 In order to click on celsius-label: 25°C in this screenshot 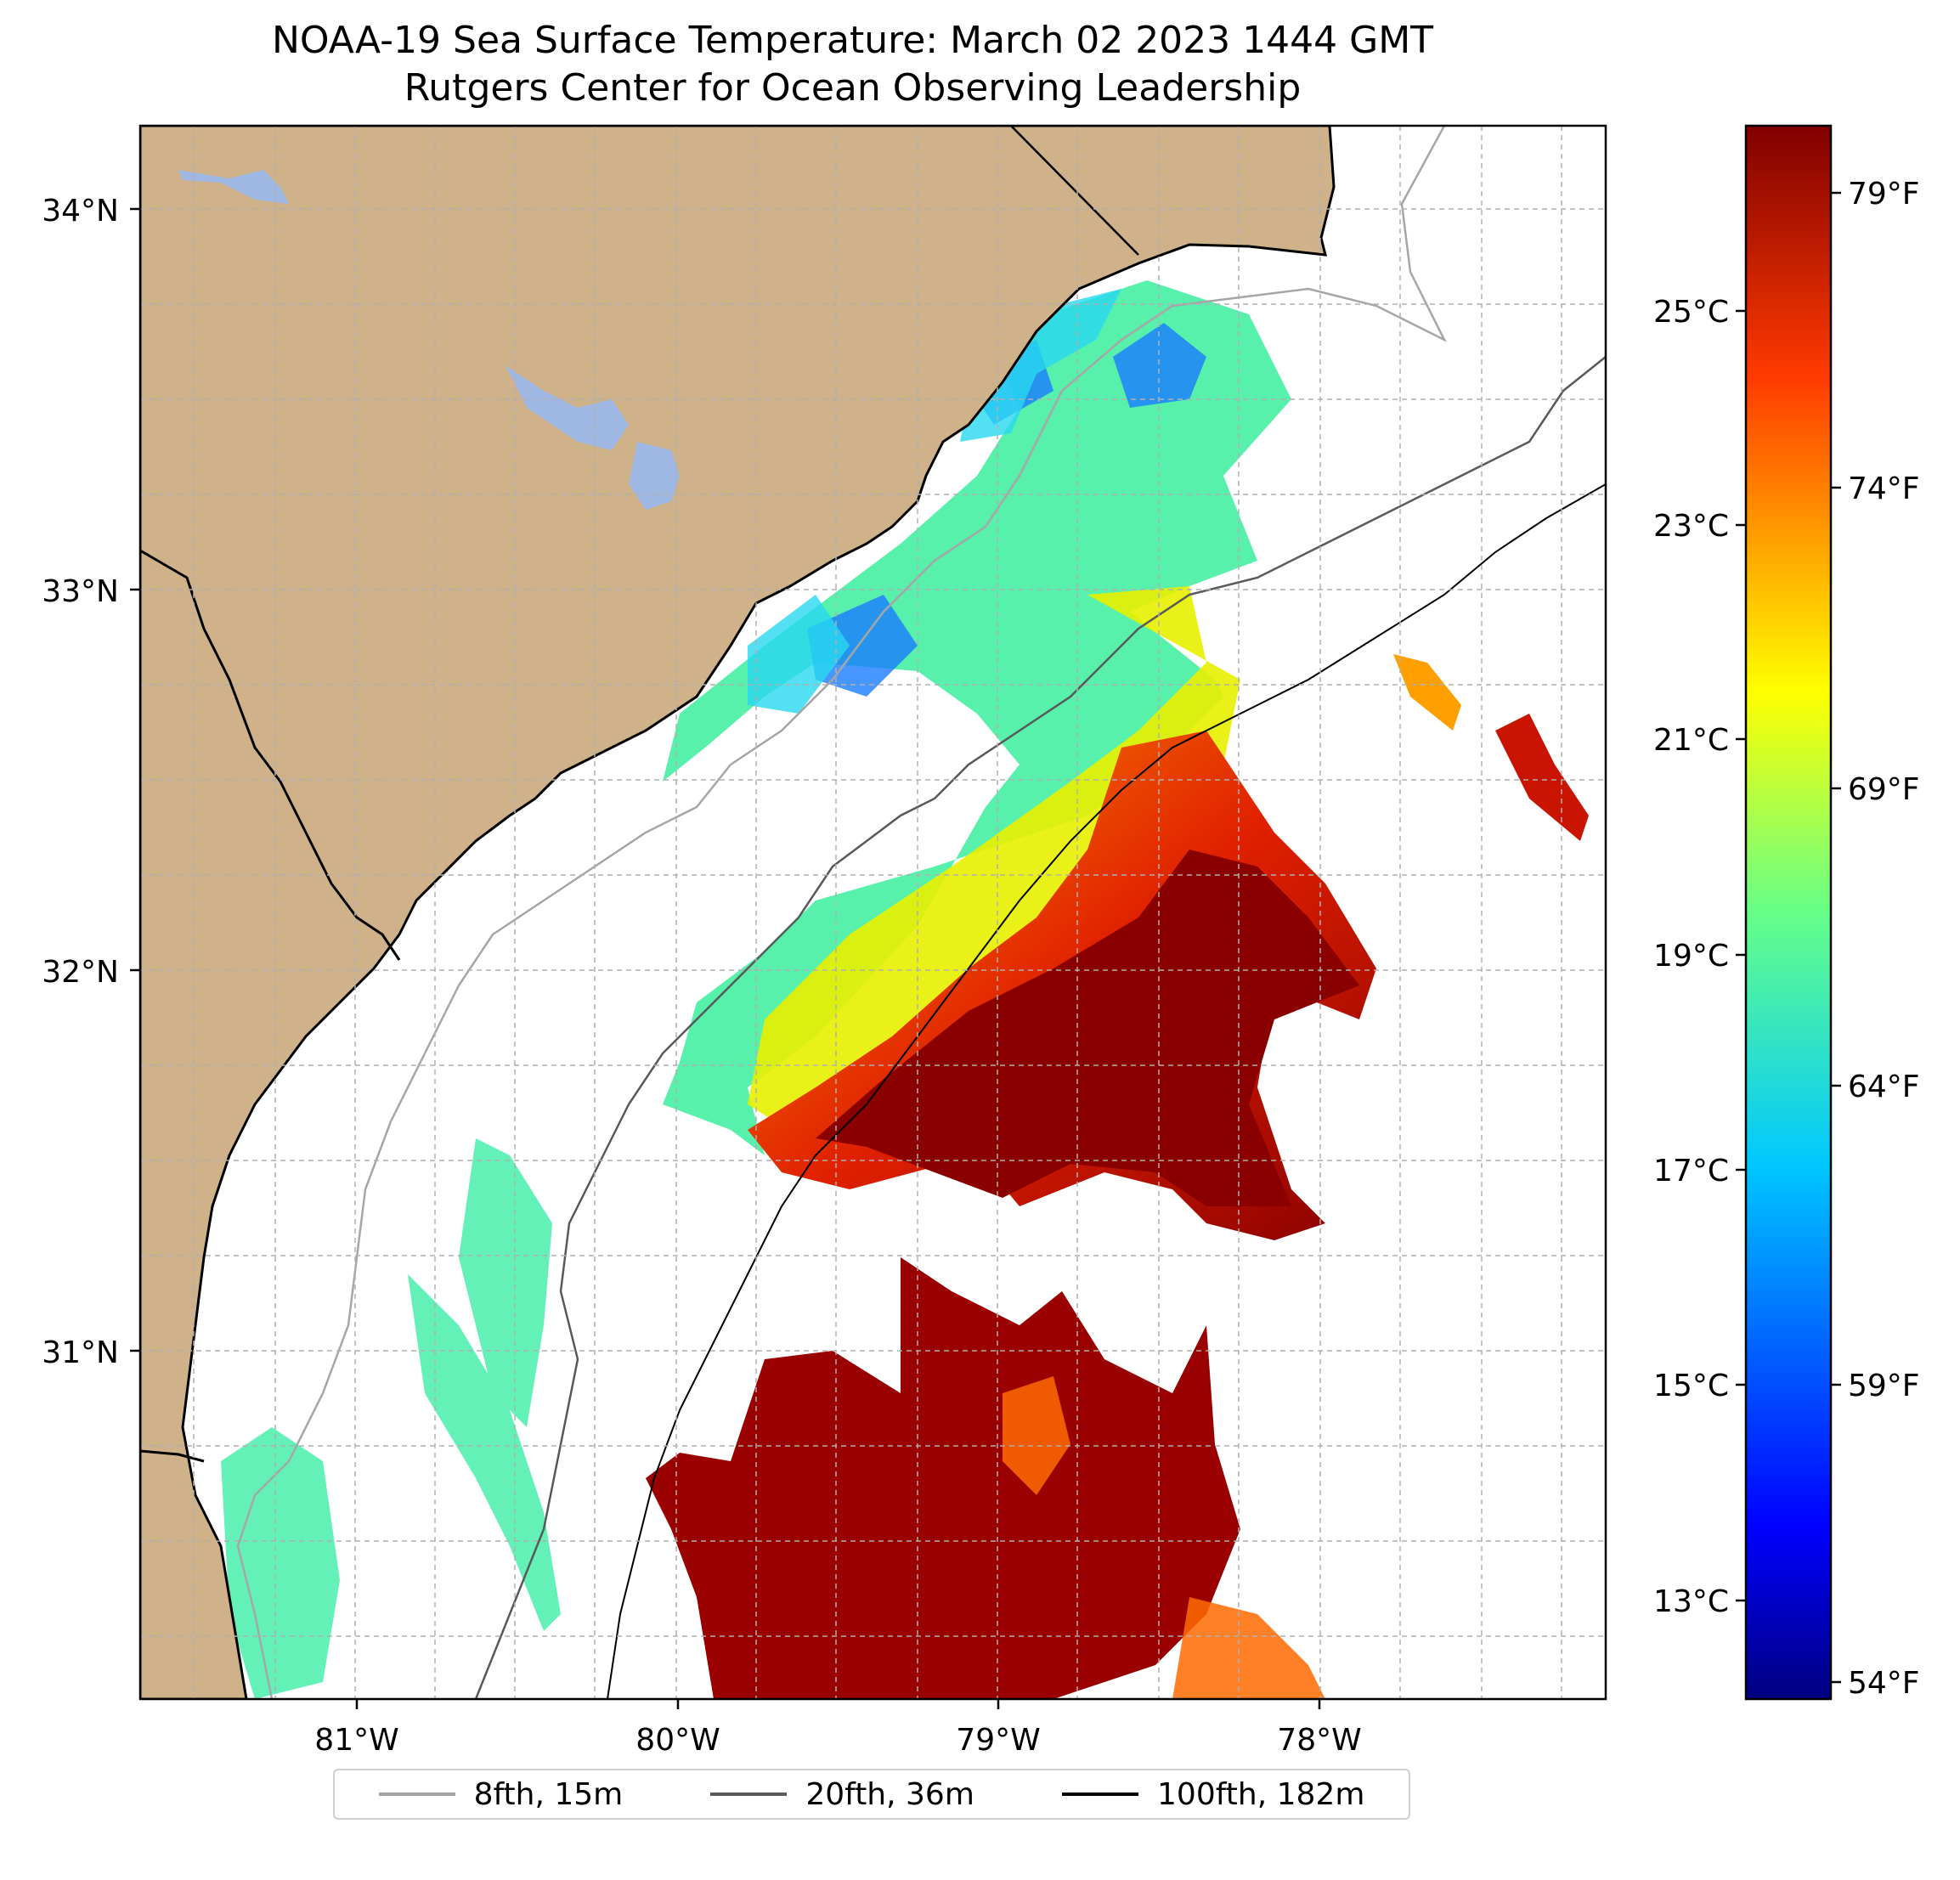, I will do `click(1691, 313)`.